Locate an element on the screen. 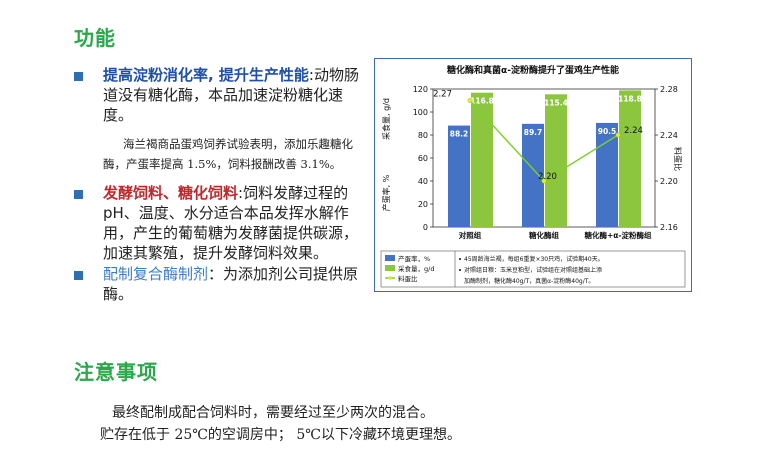 The height and width of the screenshot is (464, 776). bar-value-label-feed-intake: 118.8 is located at coordinates (630, 98).